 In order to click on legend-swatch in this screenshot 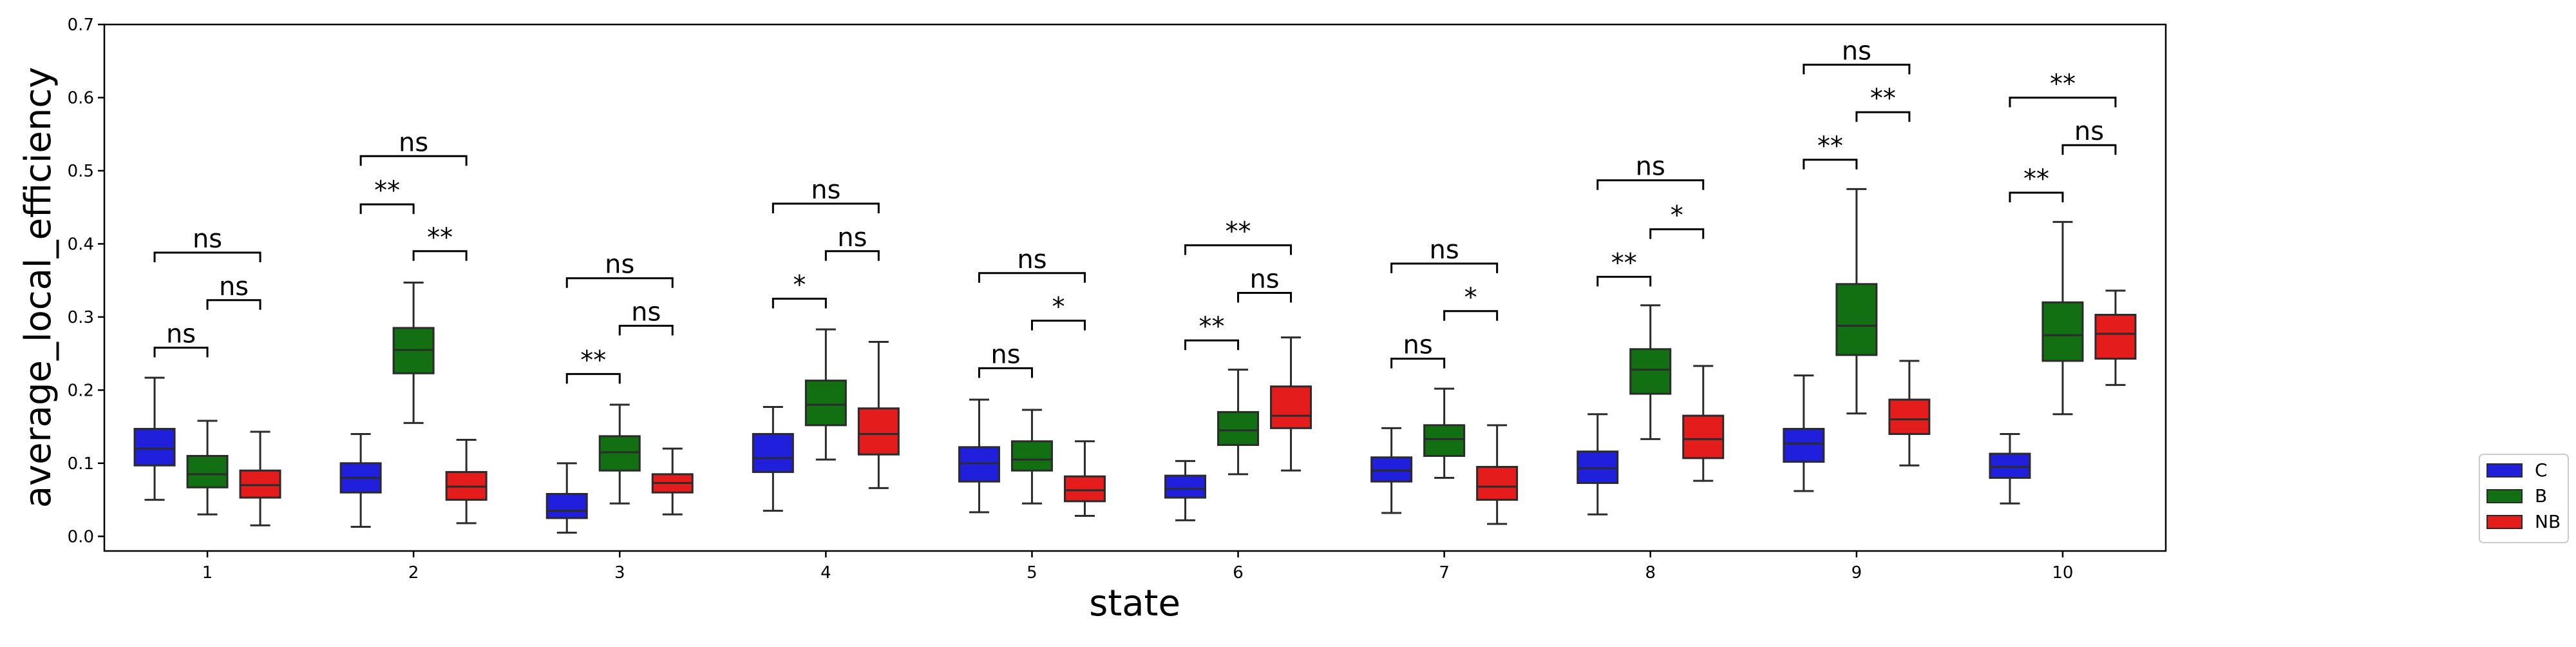, I will do `click(2504, 522)`.